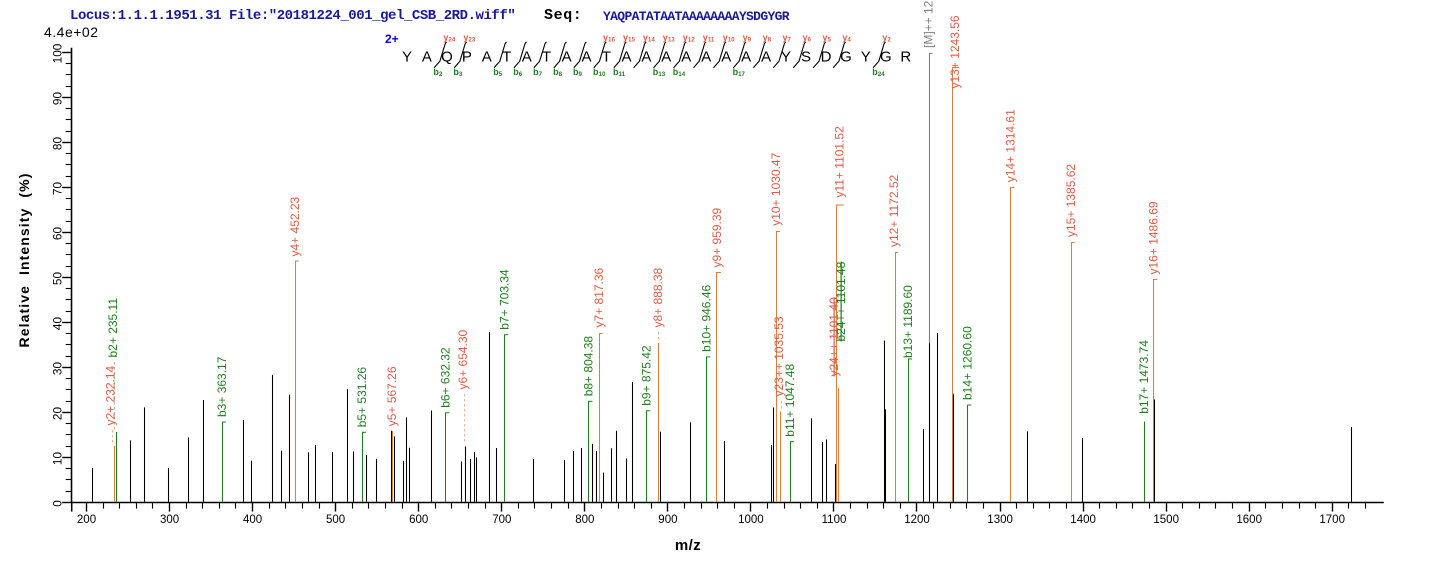 The width and height of the screenshot is (1436, 562). I want to click on svg-text: b7, so click(538, 72).